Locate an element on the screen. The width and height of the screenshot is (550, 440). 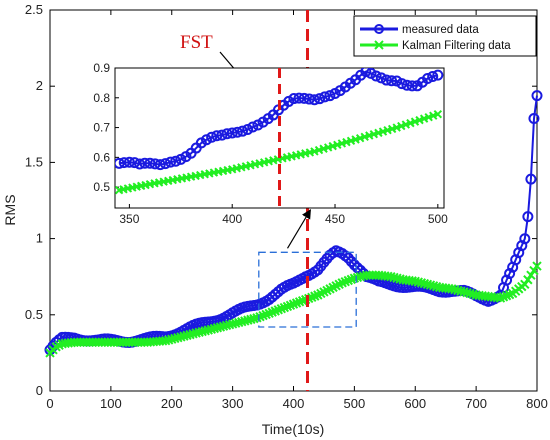
x-tick-label: 400 is located at coordinates (294, 403).